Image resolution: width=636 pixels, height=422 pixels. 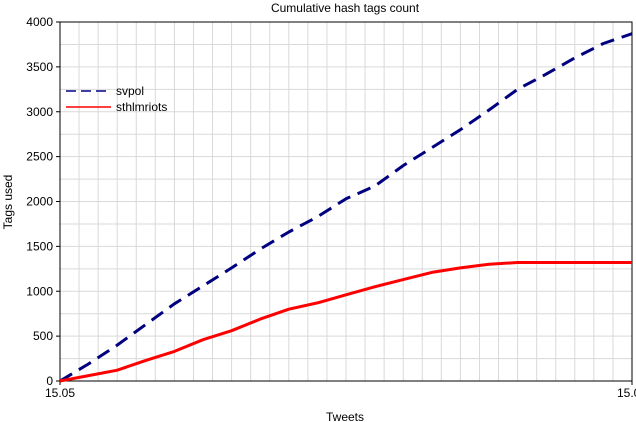 What do you see at coordinates (60, 393) in the screenshot?
I see `x-tick-label: 15.05` at bounding box center [60, 393].